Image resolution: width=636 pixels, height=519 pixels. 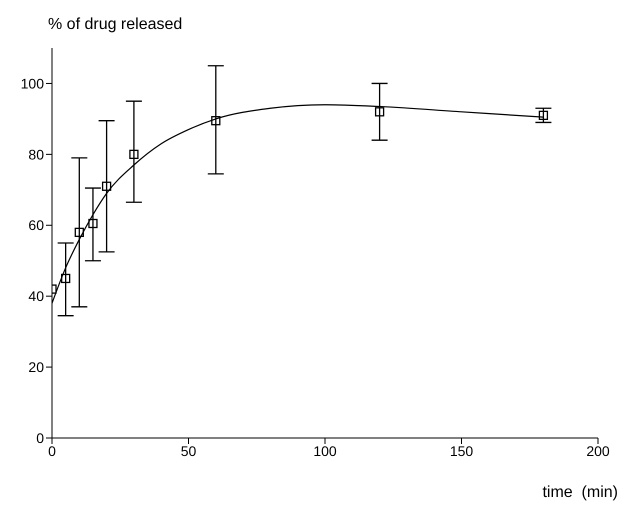 I want to click on y-tick-label: 40, so click(x=36, y=296).